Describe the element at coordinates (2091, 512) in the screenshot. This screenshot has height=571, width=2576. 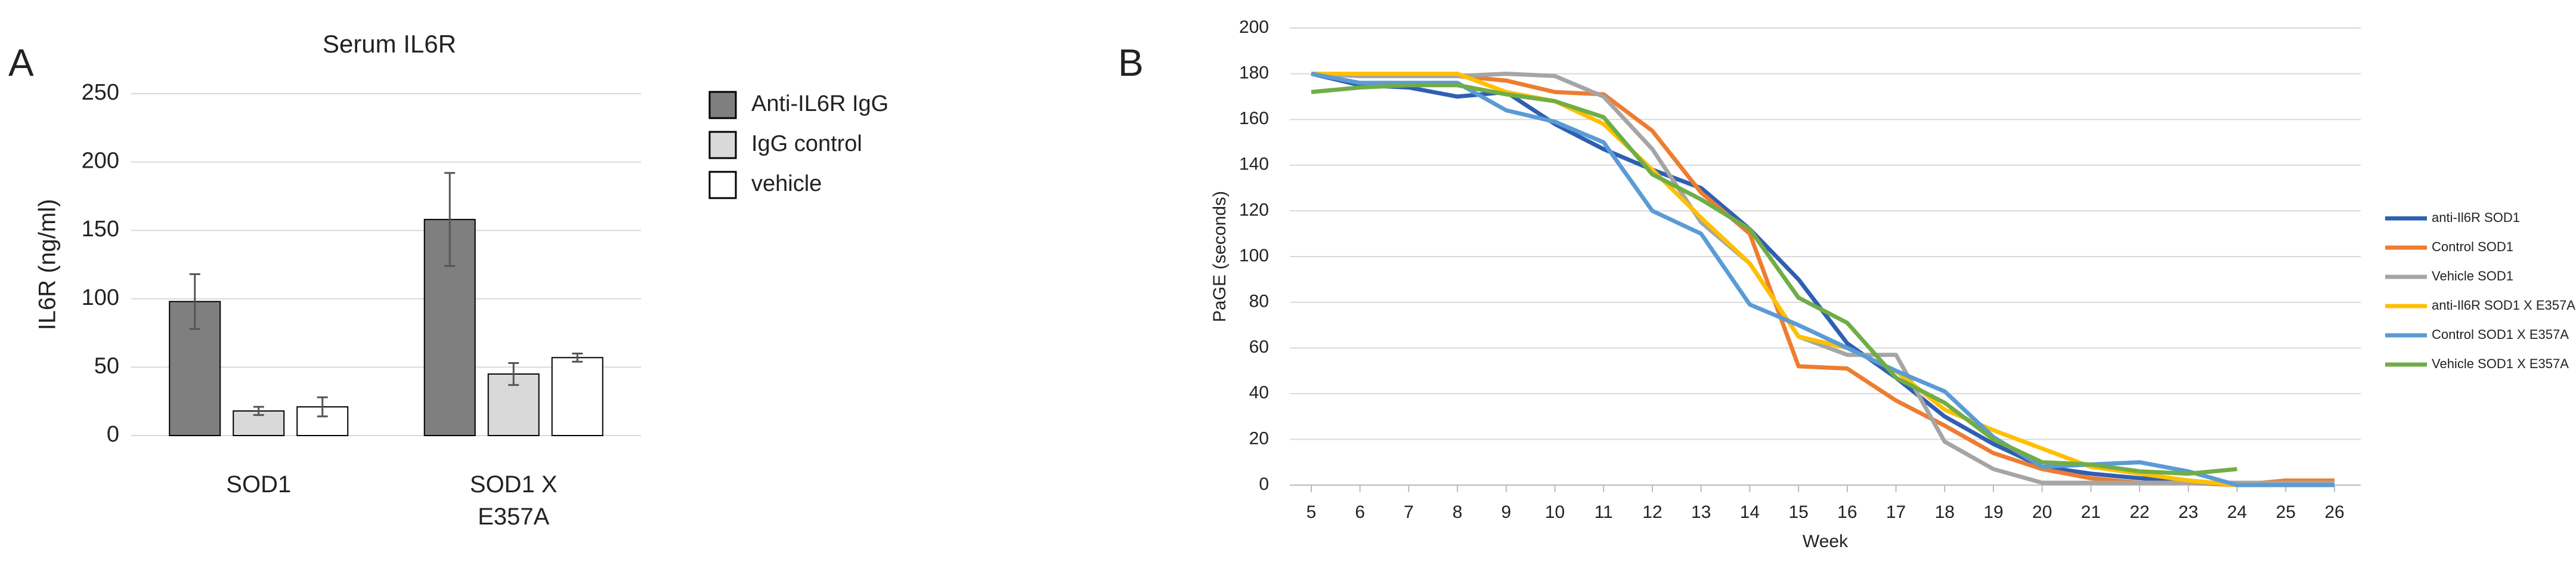
I see `x-tick-label: 21` at that location.